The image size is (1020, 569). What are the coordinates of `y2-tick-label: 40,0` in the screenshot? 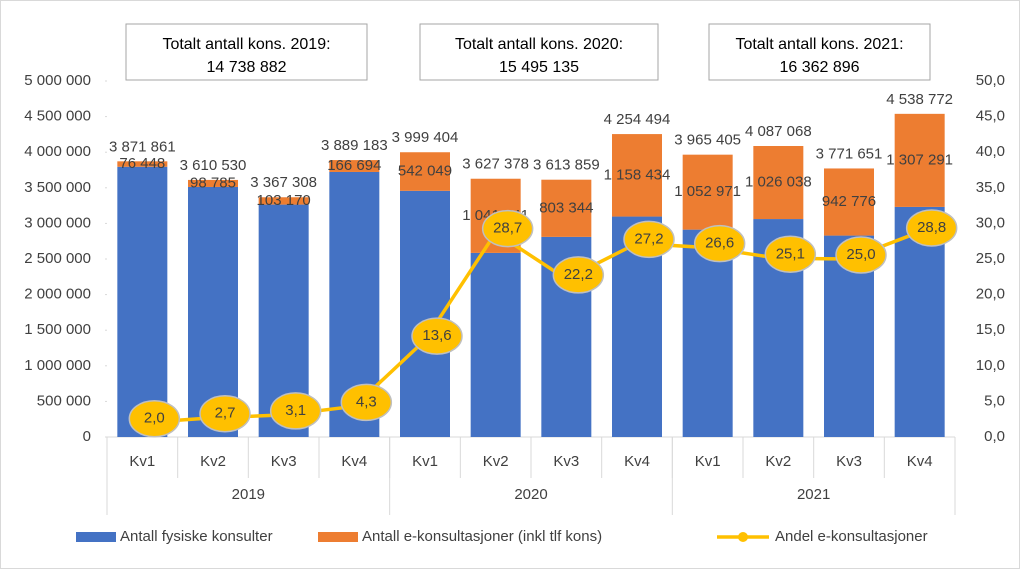 It's located at (990, 151).